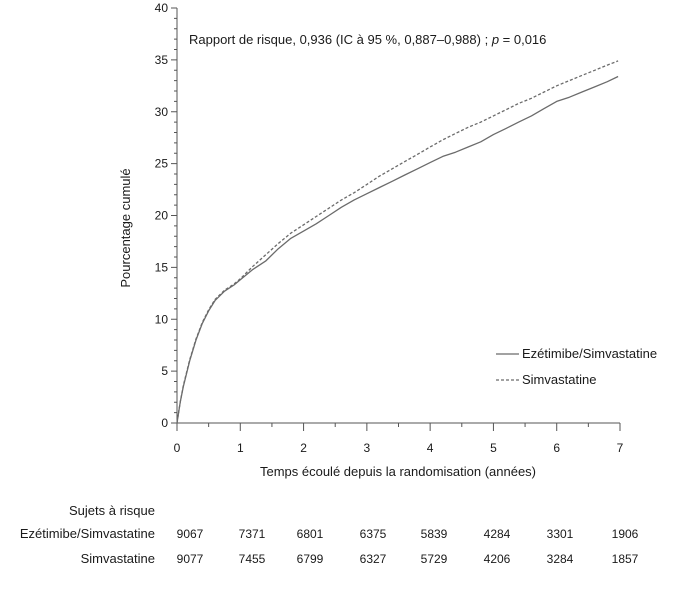 The height and width of the screenshot is (605, 685). Describe the element at coordinates (190, 559) in the screenshot. I see `risk-table-cell: 9077` at that location.